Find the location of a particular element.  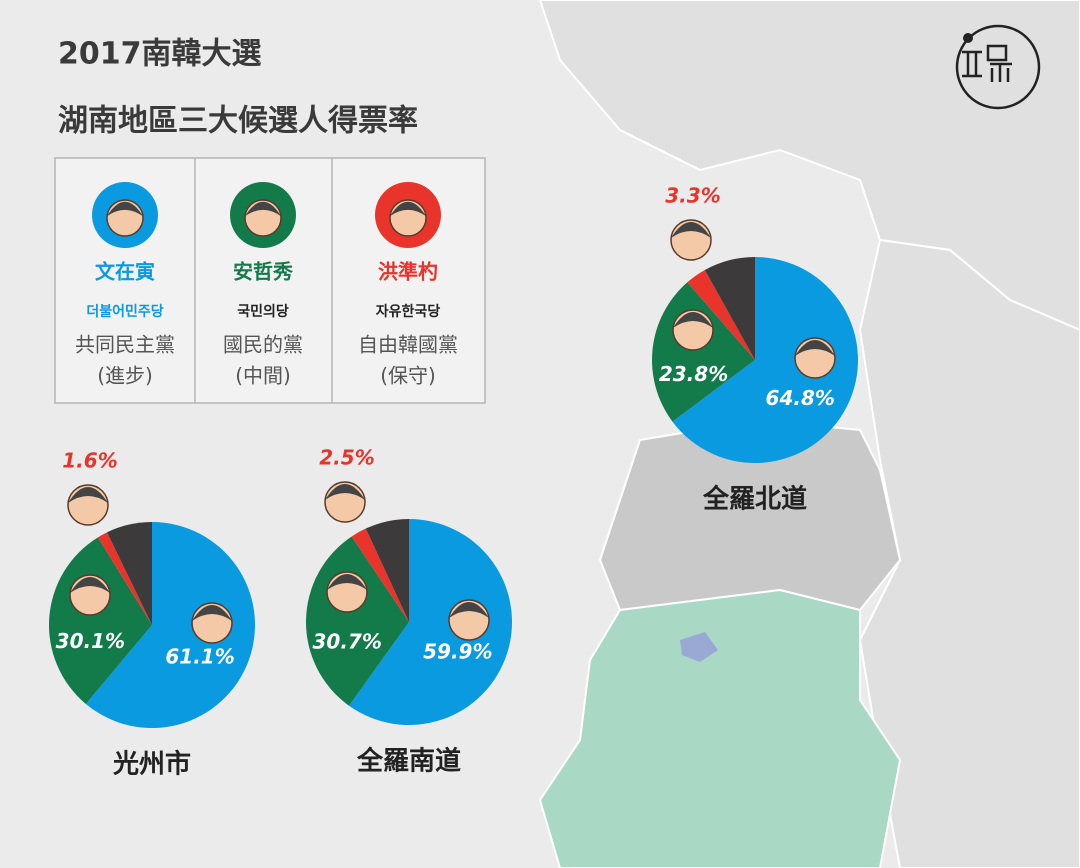

party-logo: 자유한국당 is located at coordinates (408, 311).